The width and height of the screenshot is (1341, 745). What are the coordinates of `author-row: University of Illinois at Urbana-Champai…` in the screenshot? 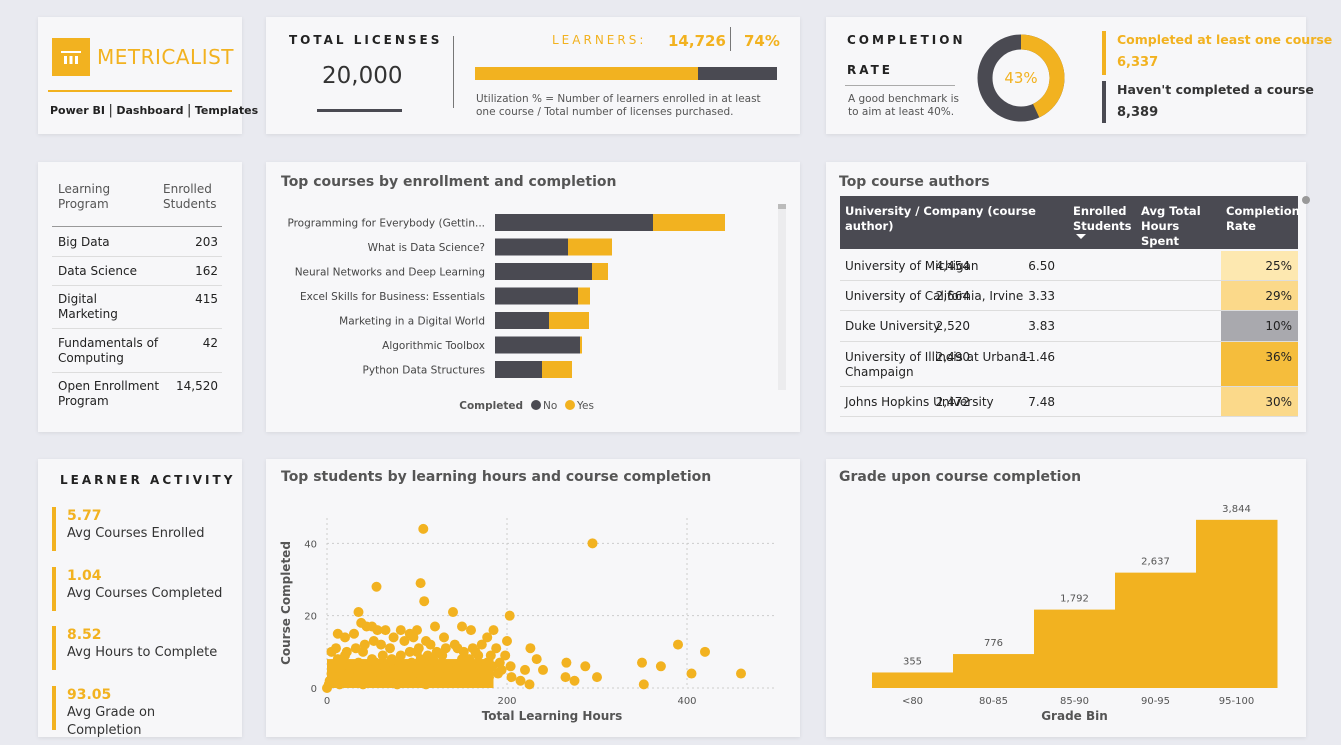 It's located at (1069, 364).